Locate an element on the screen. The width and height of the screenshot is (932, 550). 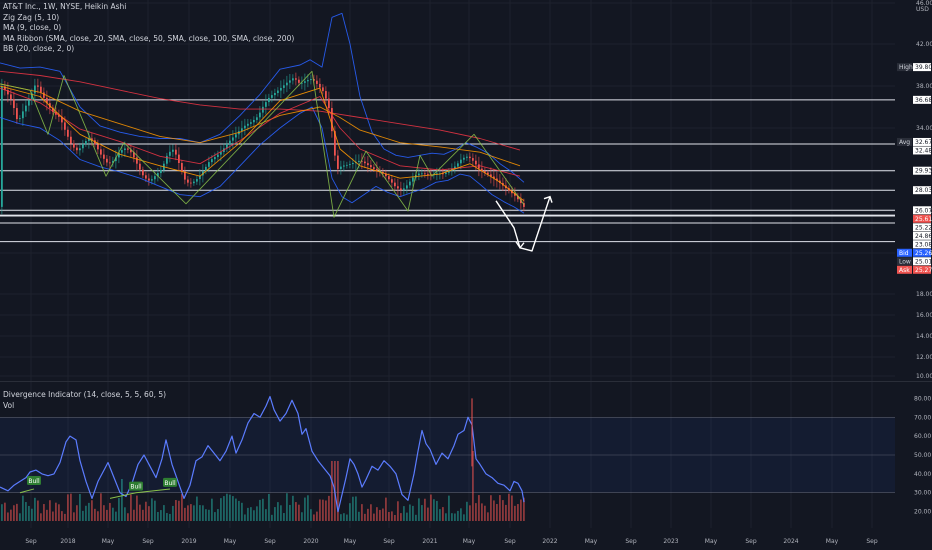
price-tag: 24.86 is located at coordinates (922, 235).